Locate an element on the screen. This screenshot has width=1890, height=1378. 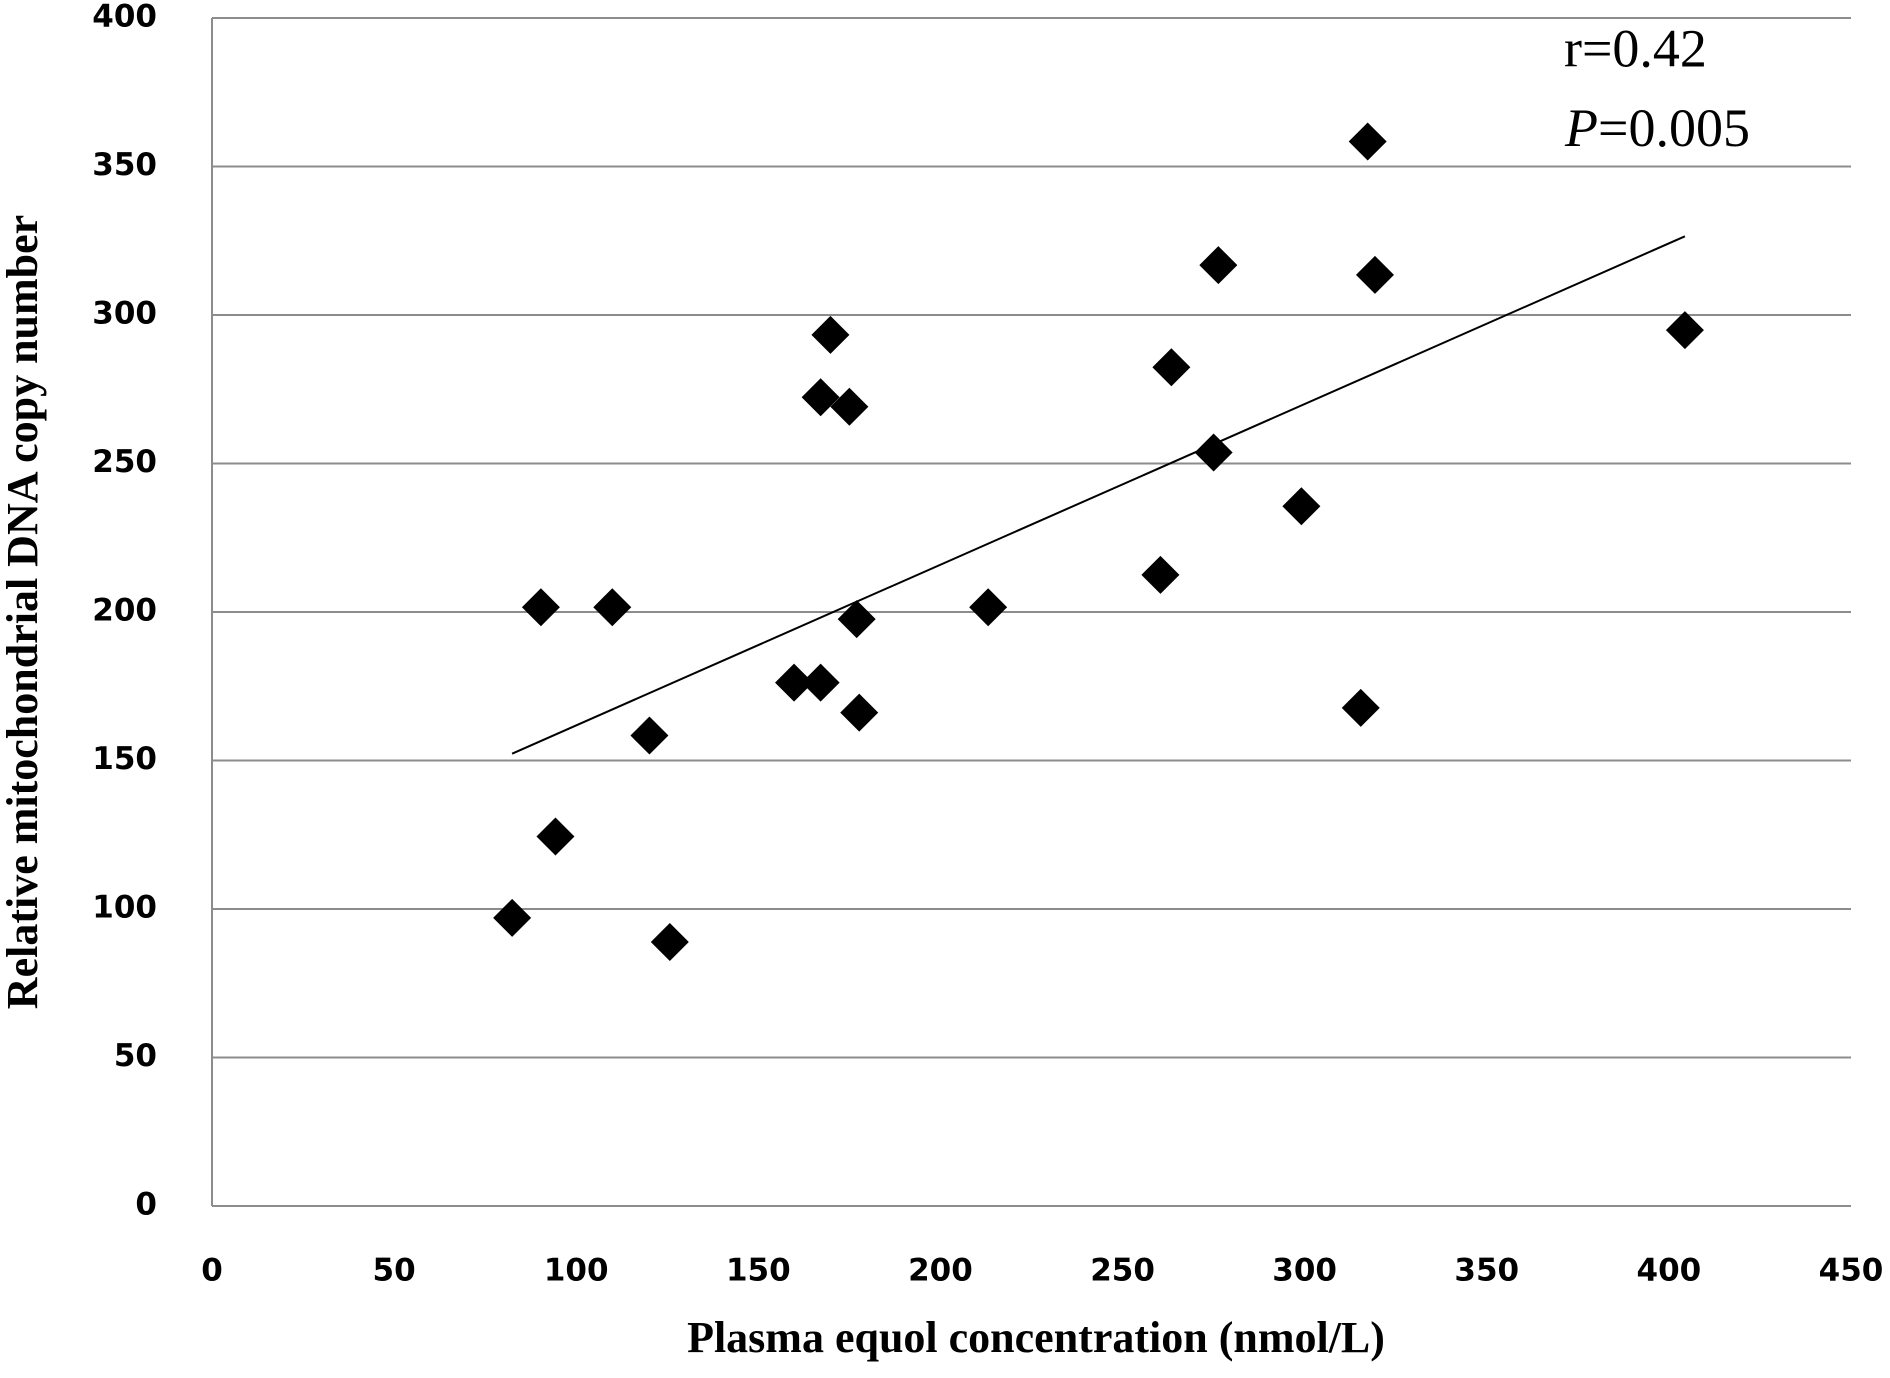
annotation: r=0.42 is located at coordinates (1635, 48).